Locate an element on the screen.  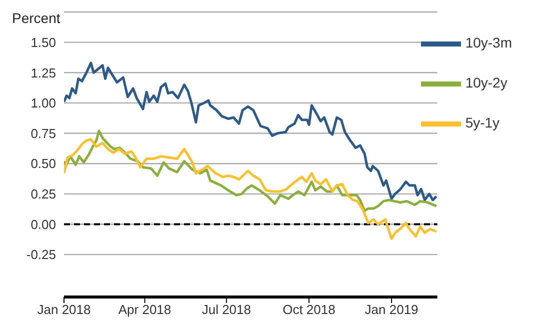
y-tick-label: 0.25 is located at coordinates (43, 194).